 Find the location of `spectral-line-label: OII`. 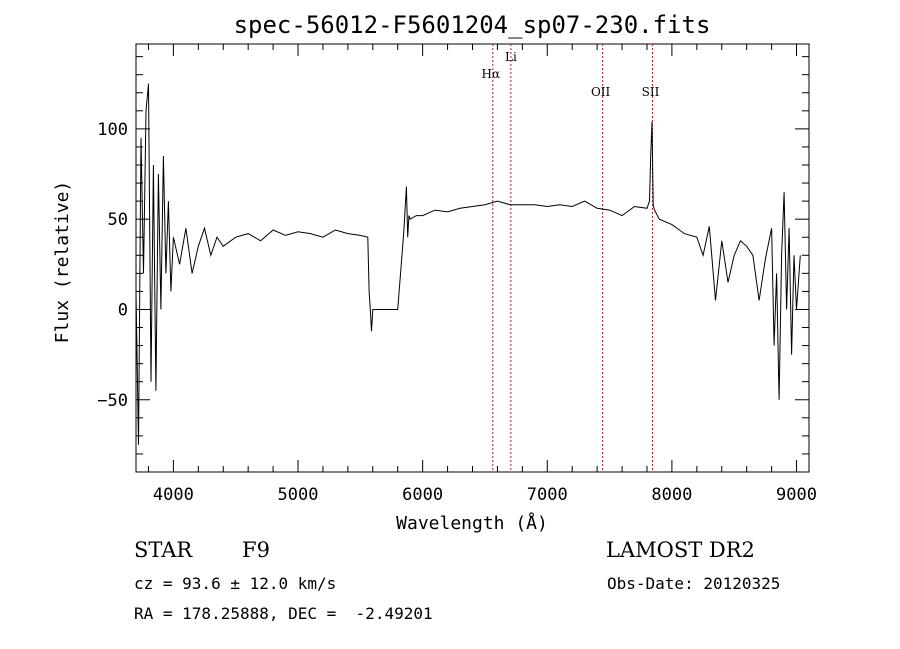

spectral-line-label: OII is located at coordinates (601, 92).